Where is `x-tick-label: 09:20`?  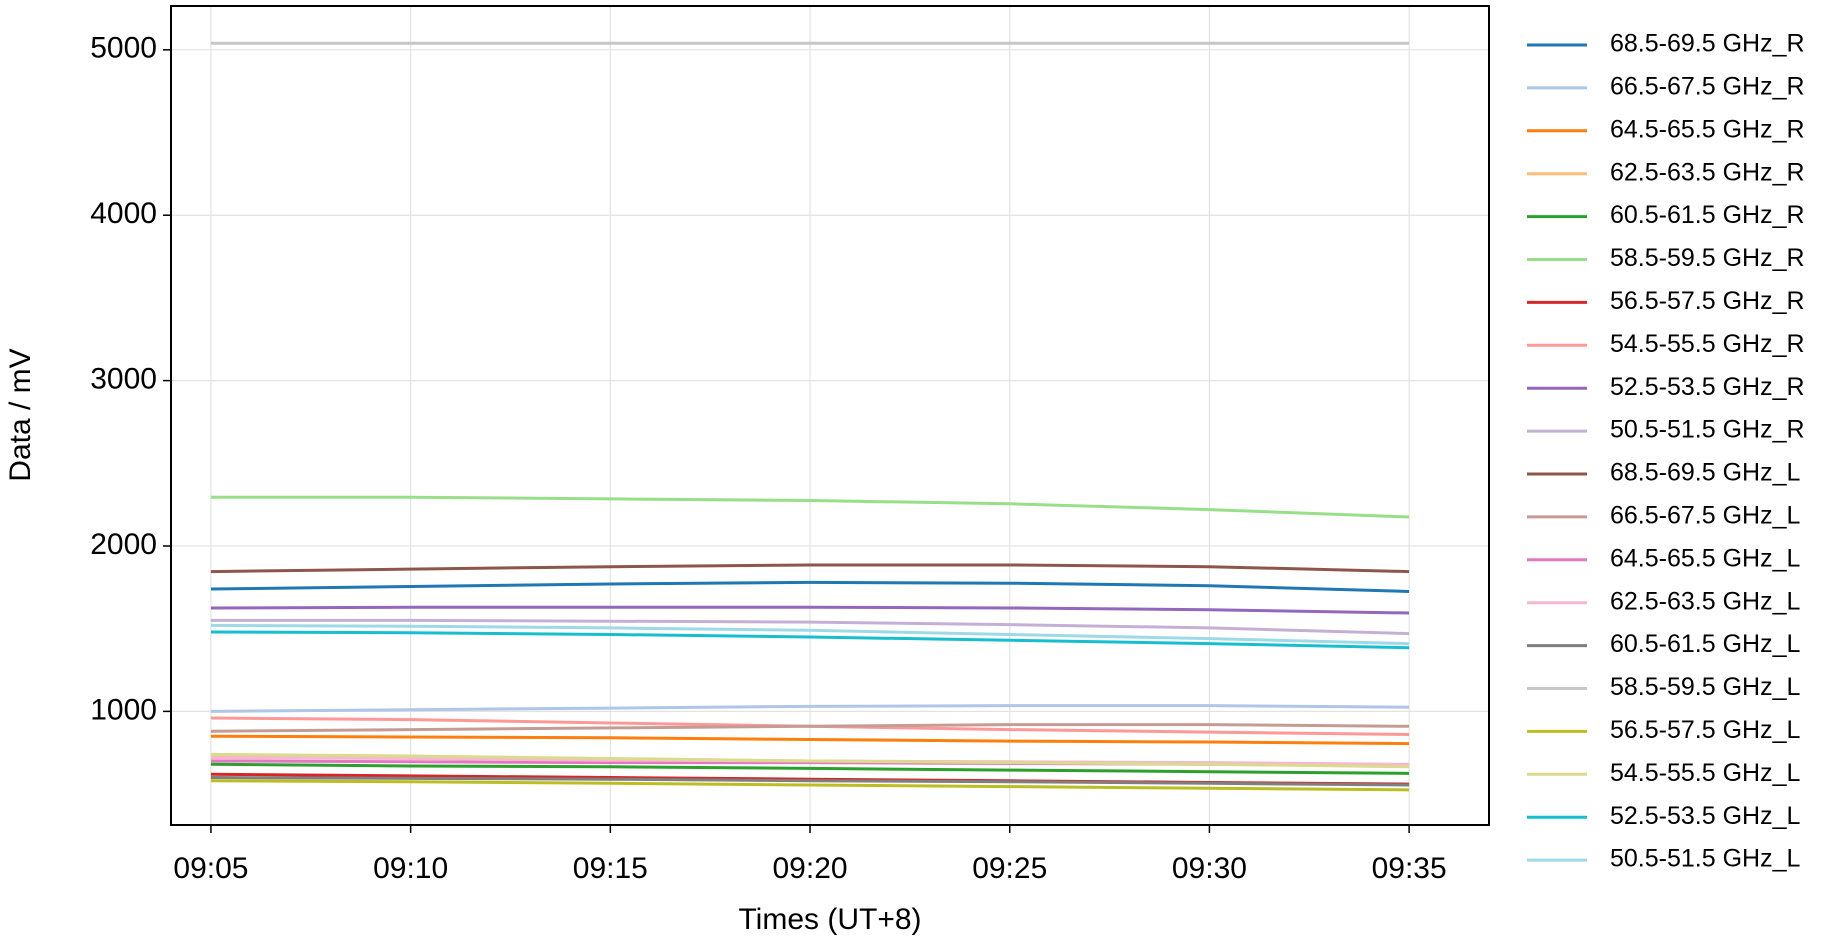 x-tick-label: 09:20 is located at coordinates (809, 868).